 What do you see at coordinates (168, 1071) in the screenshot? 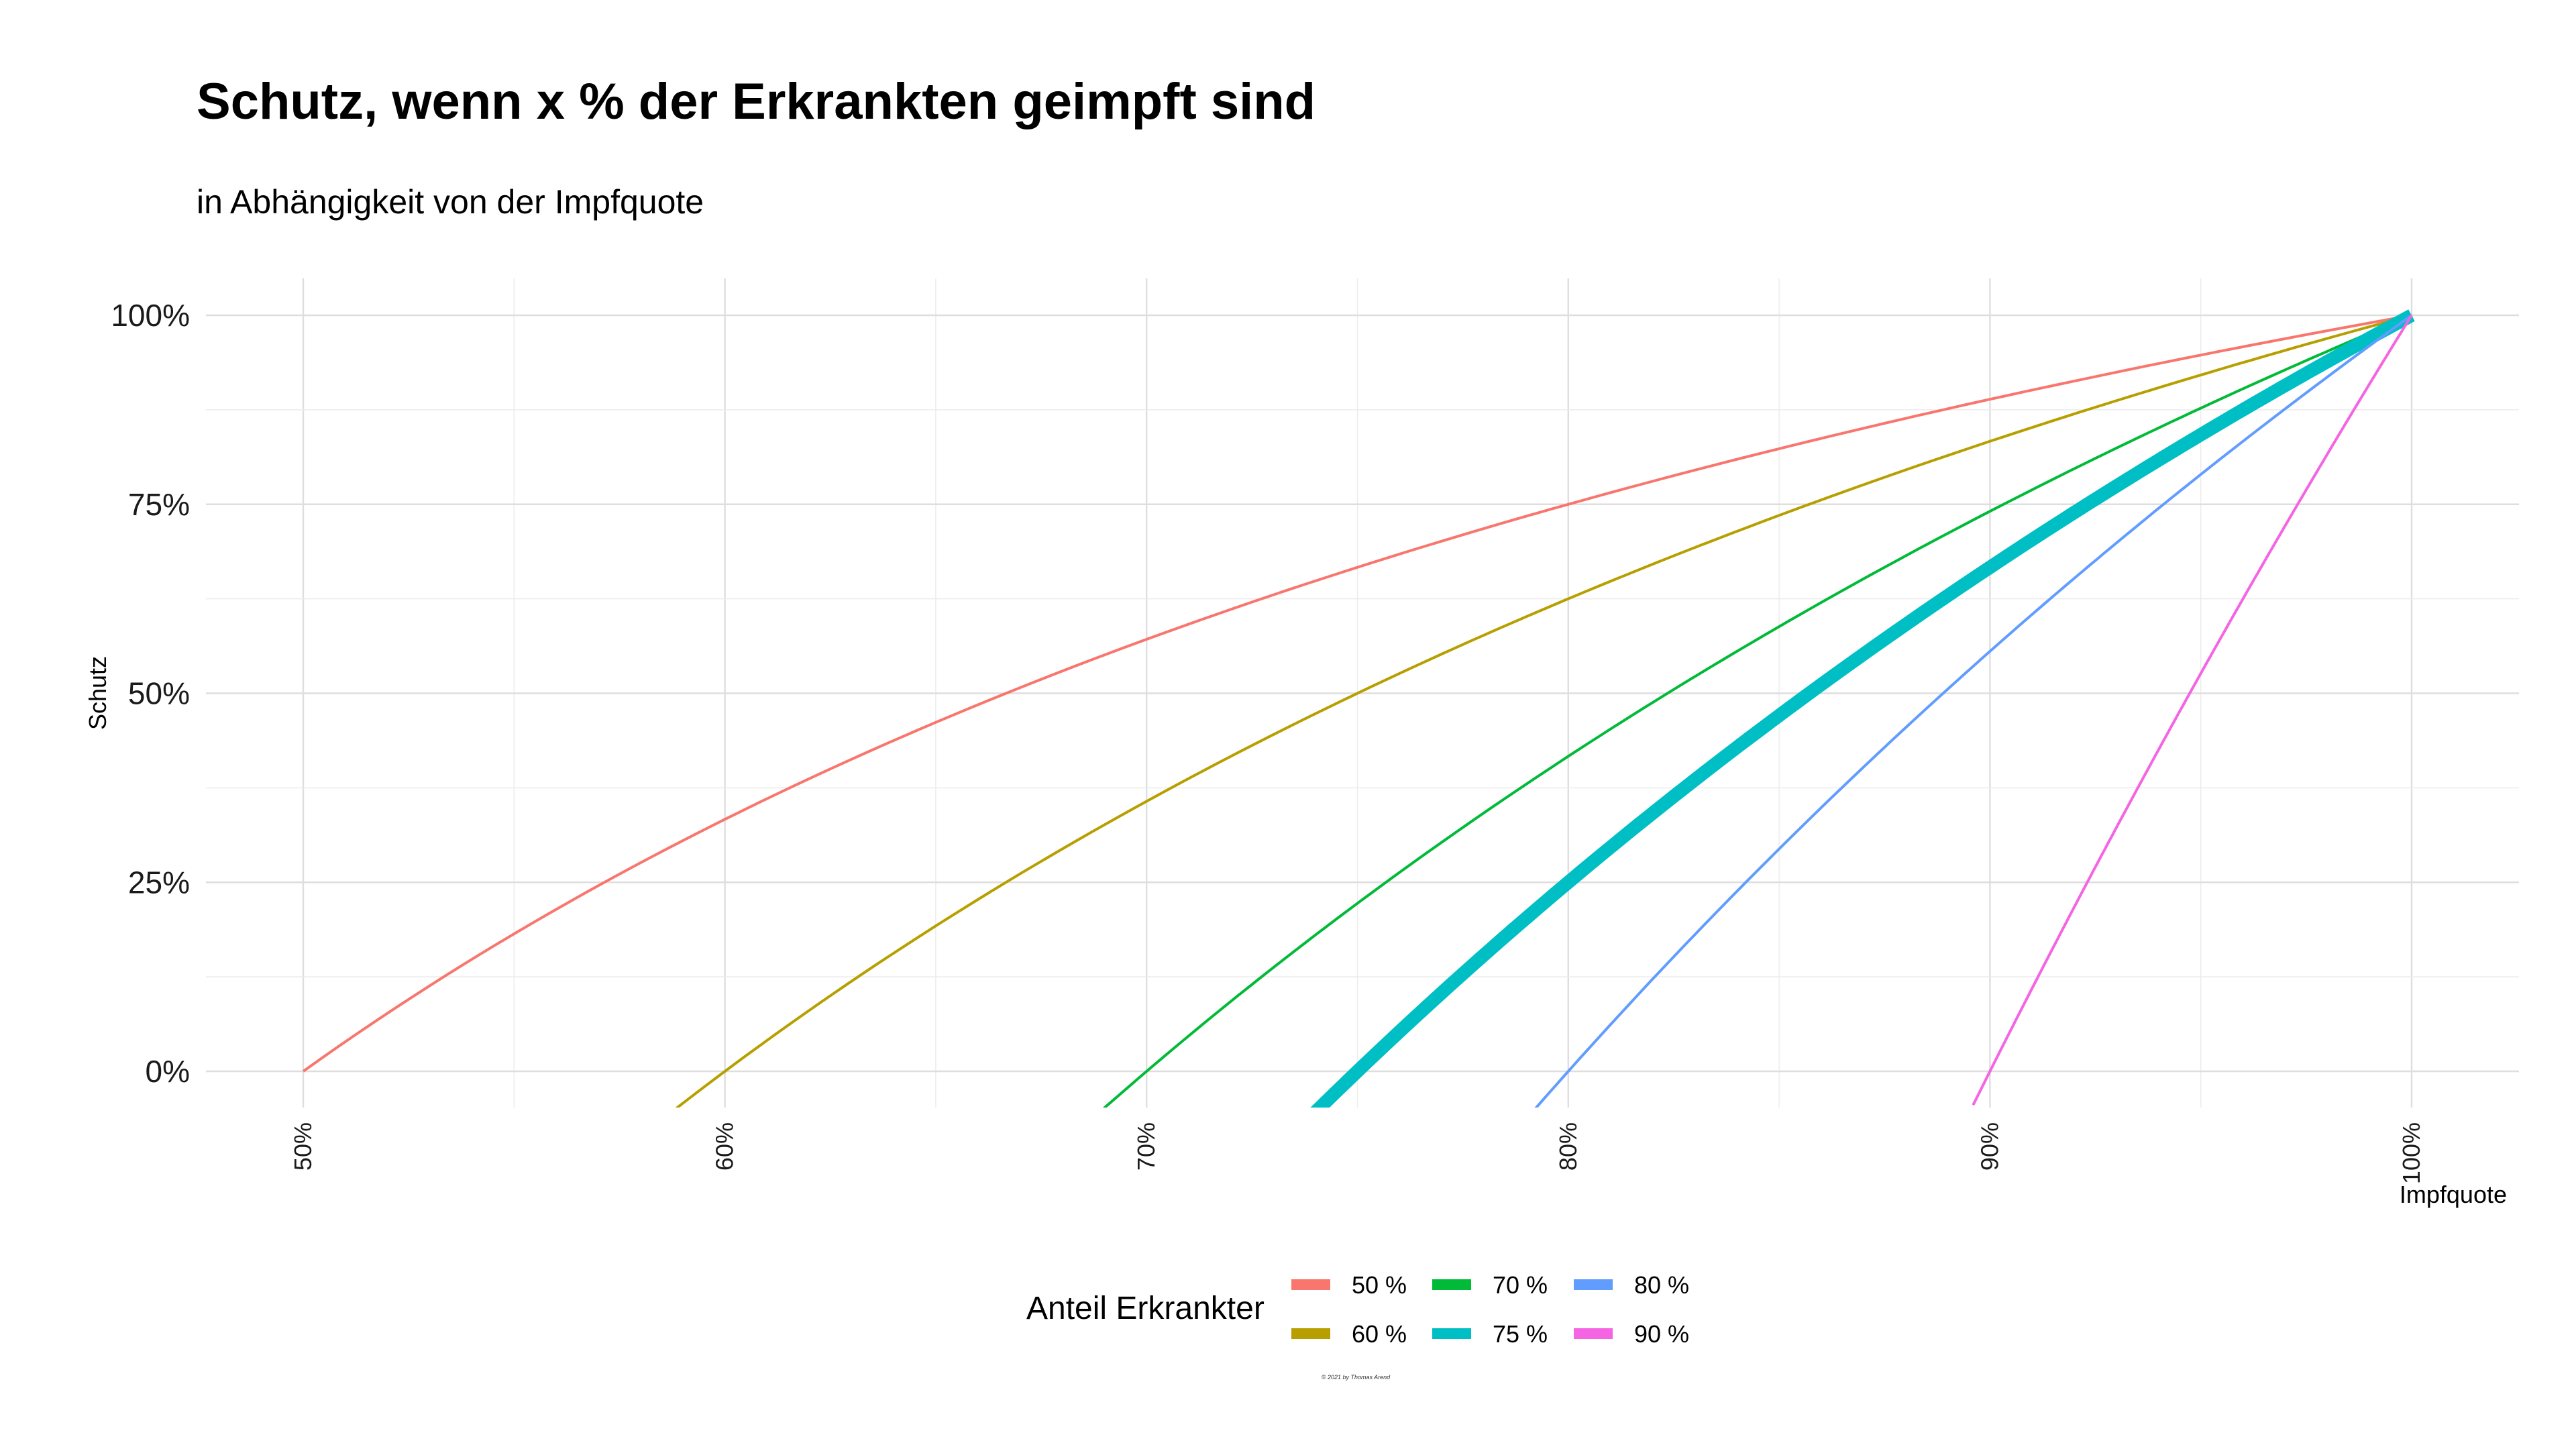
I see `y-tick-label: 0%` at bounding box center [168, 1071].